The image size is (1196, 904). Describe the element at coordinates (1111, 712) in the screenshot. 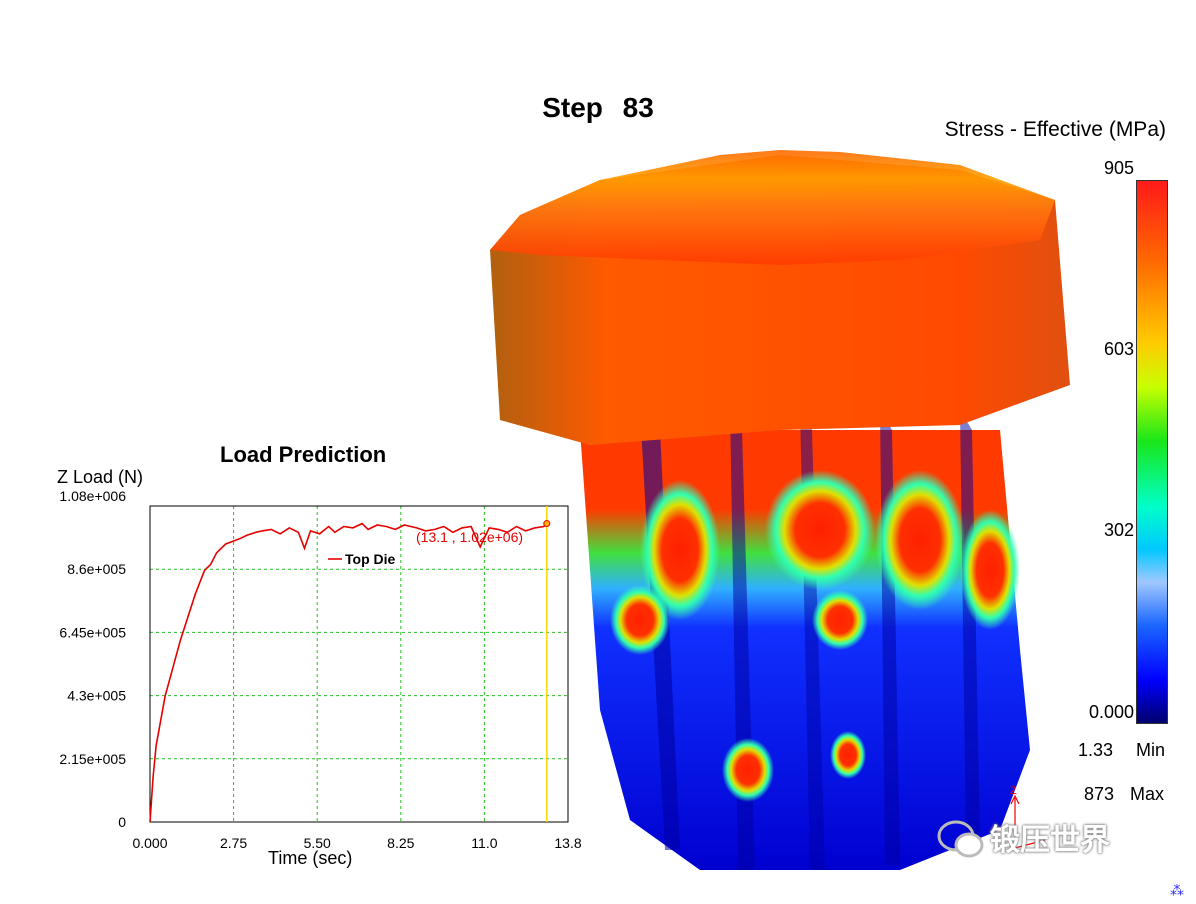

I see `legend-tick-min: 0.000` at that location.